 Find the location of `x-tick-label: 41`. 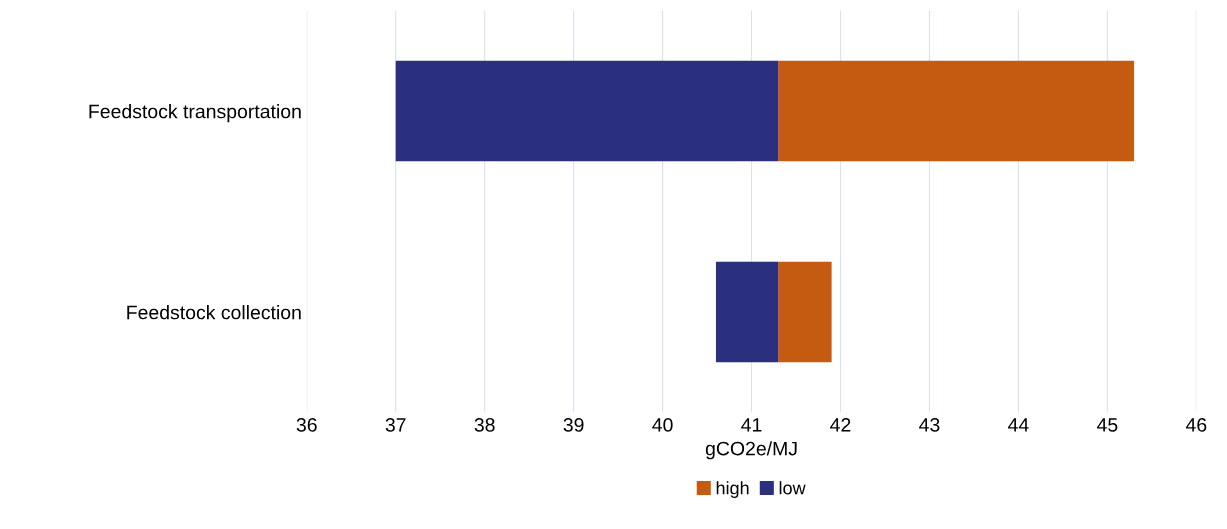

x-tick-label: 41 is located at coordinates (751, 425).